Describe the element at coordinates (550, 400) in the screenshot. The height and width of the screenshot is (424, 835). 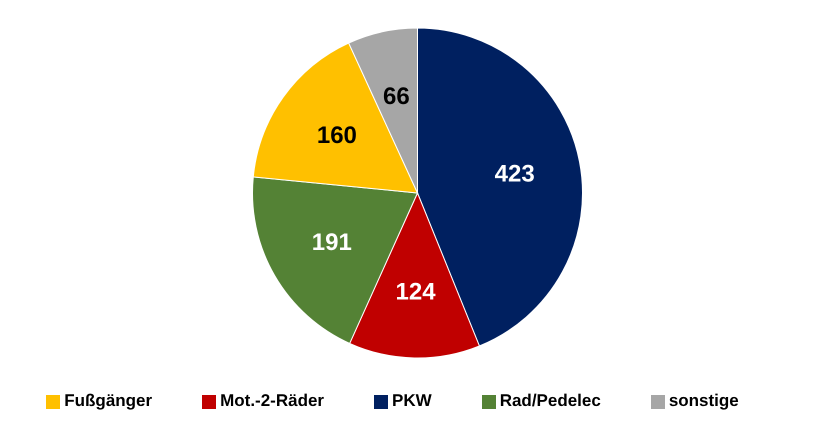
I see `legend-label: Rad/Pedelec` at that location.